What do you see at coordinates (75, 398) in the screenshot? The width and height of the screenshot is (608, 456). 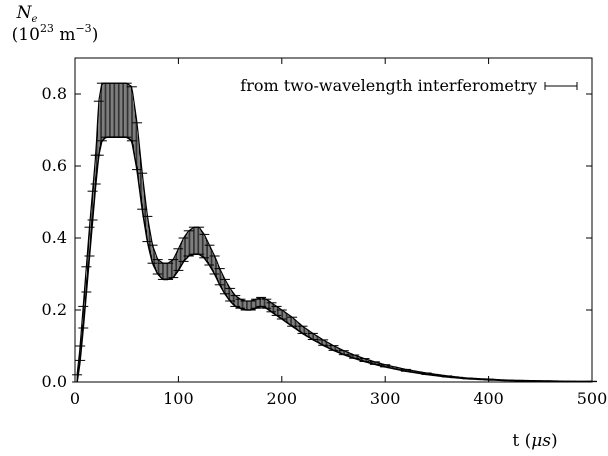 I see `x-tick-label: 0` at bounding box center [75, 398].